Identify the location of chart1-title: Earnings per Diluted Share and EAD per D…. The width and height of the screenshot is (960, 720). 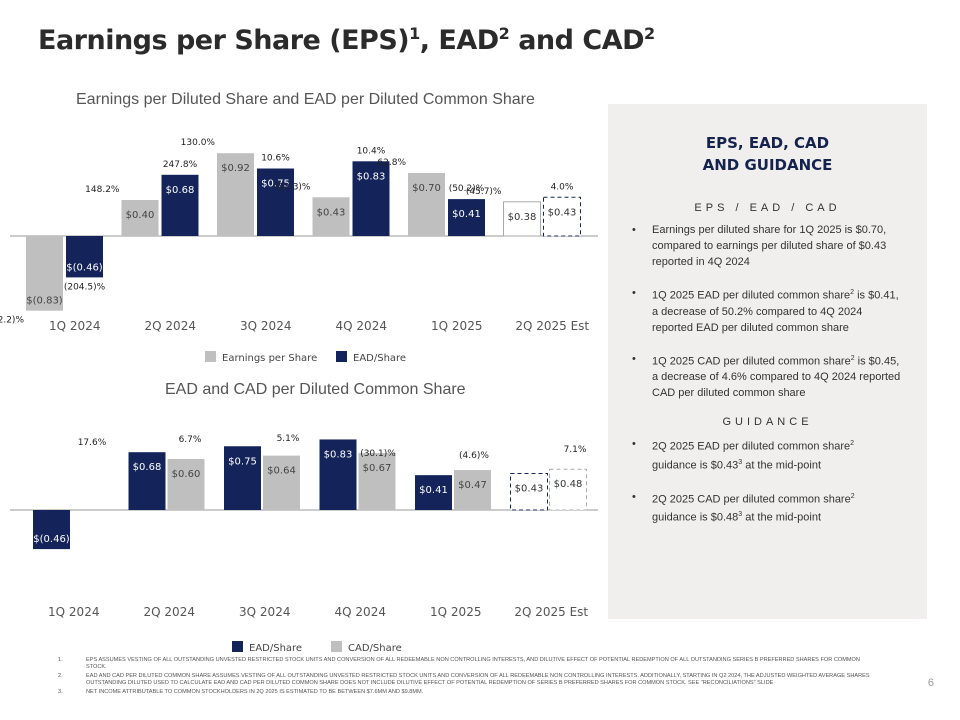
(305, 99).